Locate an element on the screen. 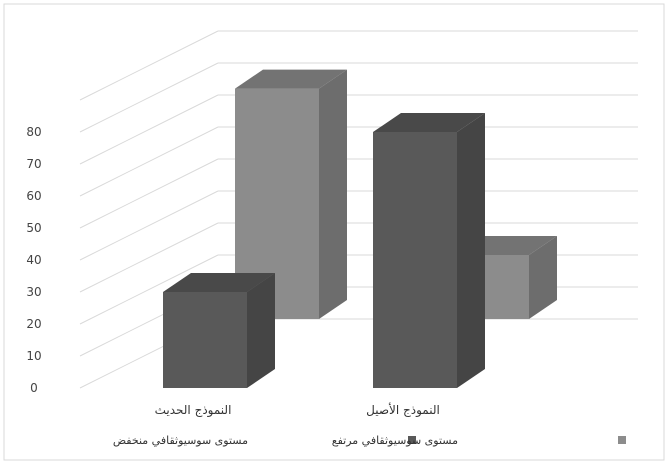 This screenshot has height=464, width=668. y-tick-label: 50 is located at coordinates (33, 228).